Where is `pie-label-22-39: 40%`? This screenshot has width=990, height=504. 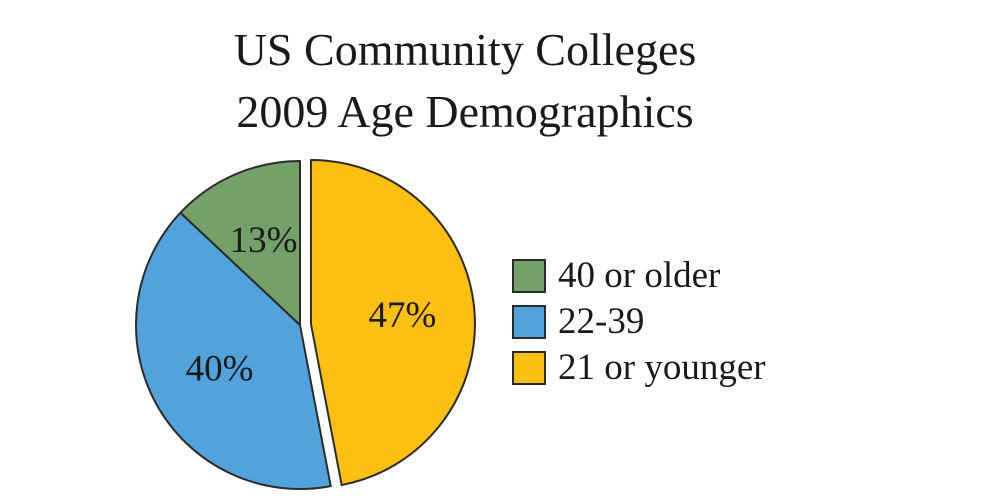 pie-label-22-39: 40% is located at coordinates (220, 369).